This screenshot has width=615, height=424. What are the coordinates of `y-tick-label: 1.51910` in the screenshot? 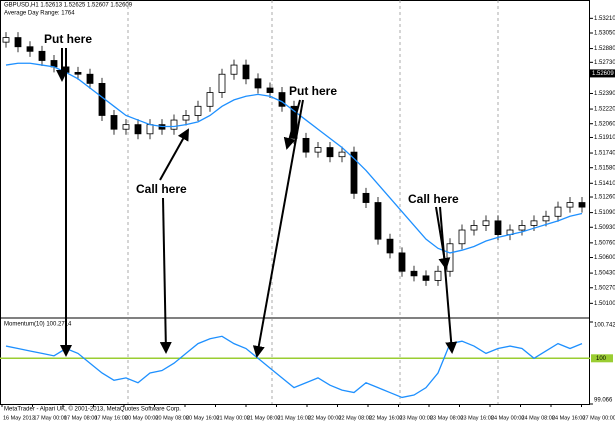 It's located at (604, 138).